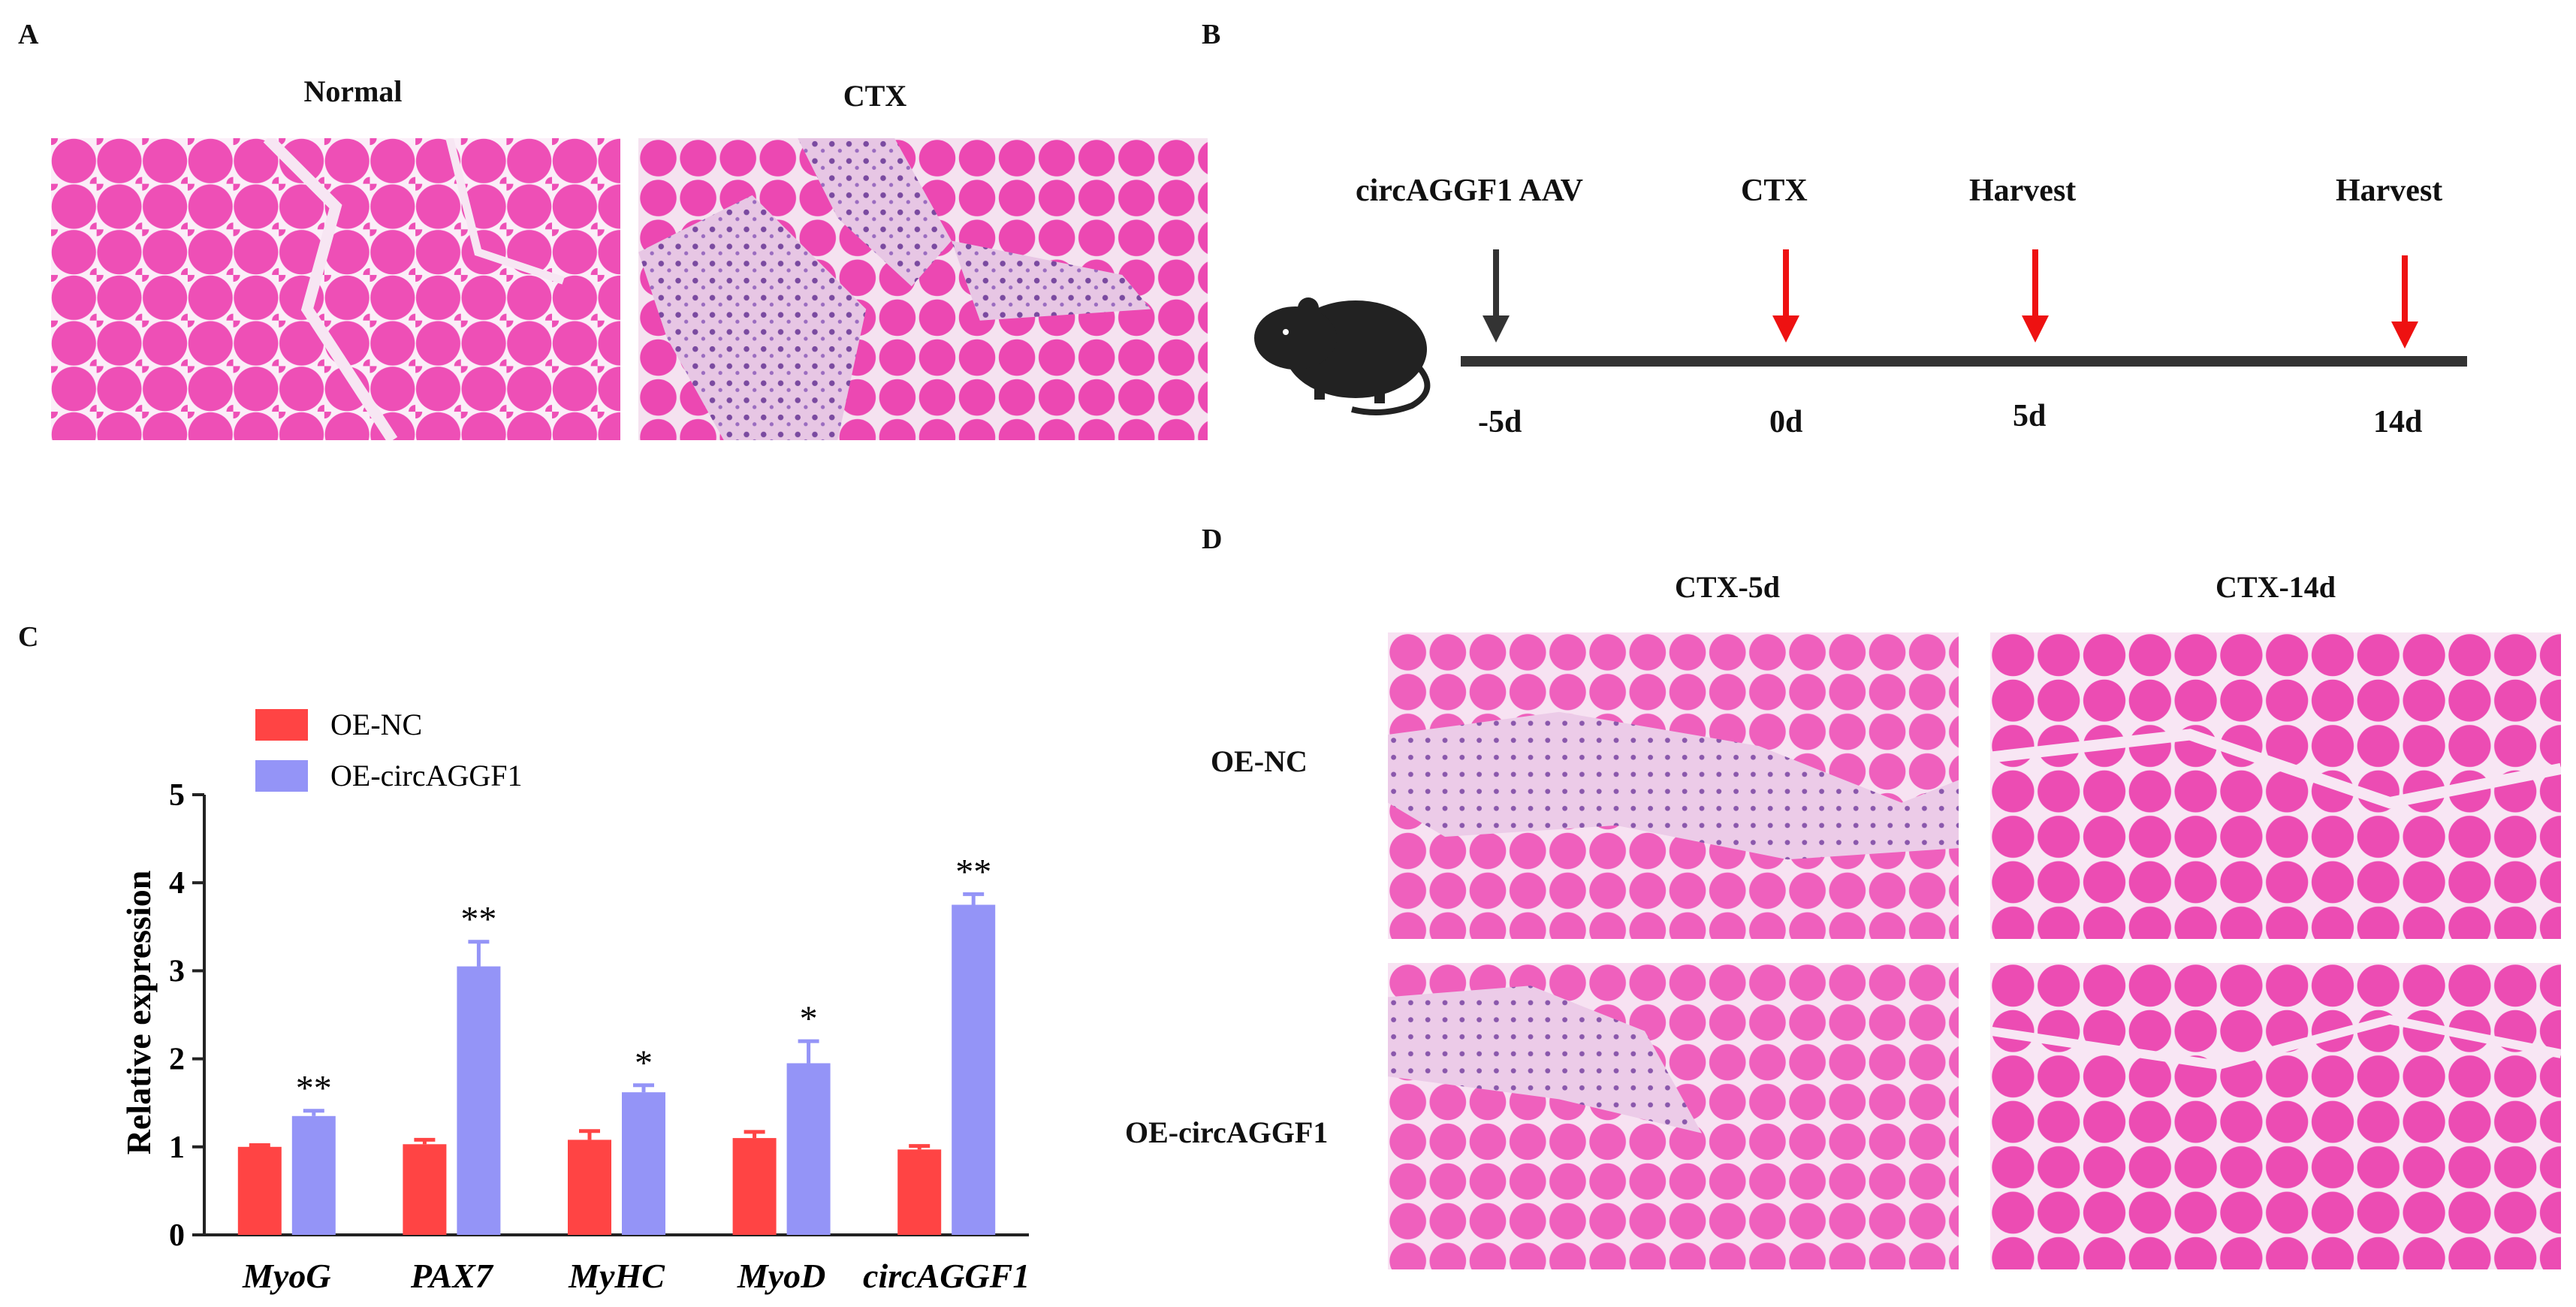  I want to click on y-tick-label-0: 0, so click(177, 1235).